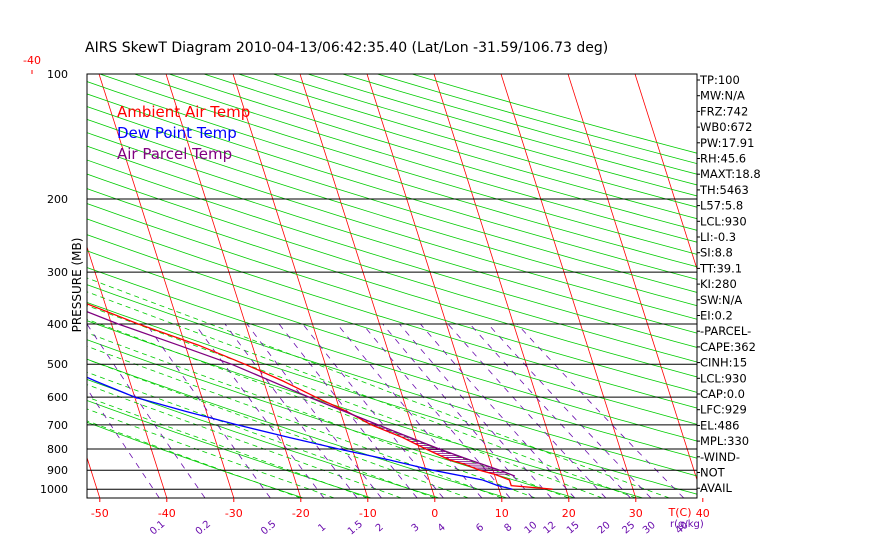 This screenshot has width=870, height=560. I want to click on top-temp-tick-label: -40, so click(32, 60).